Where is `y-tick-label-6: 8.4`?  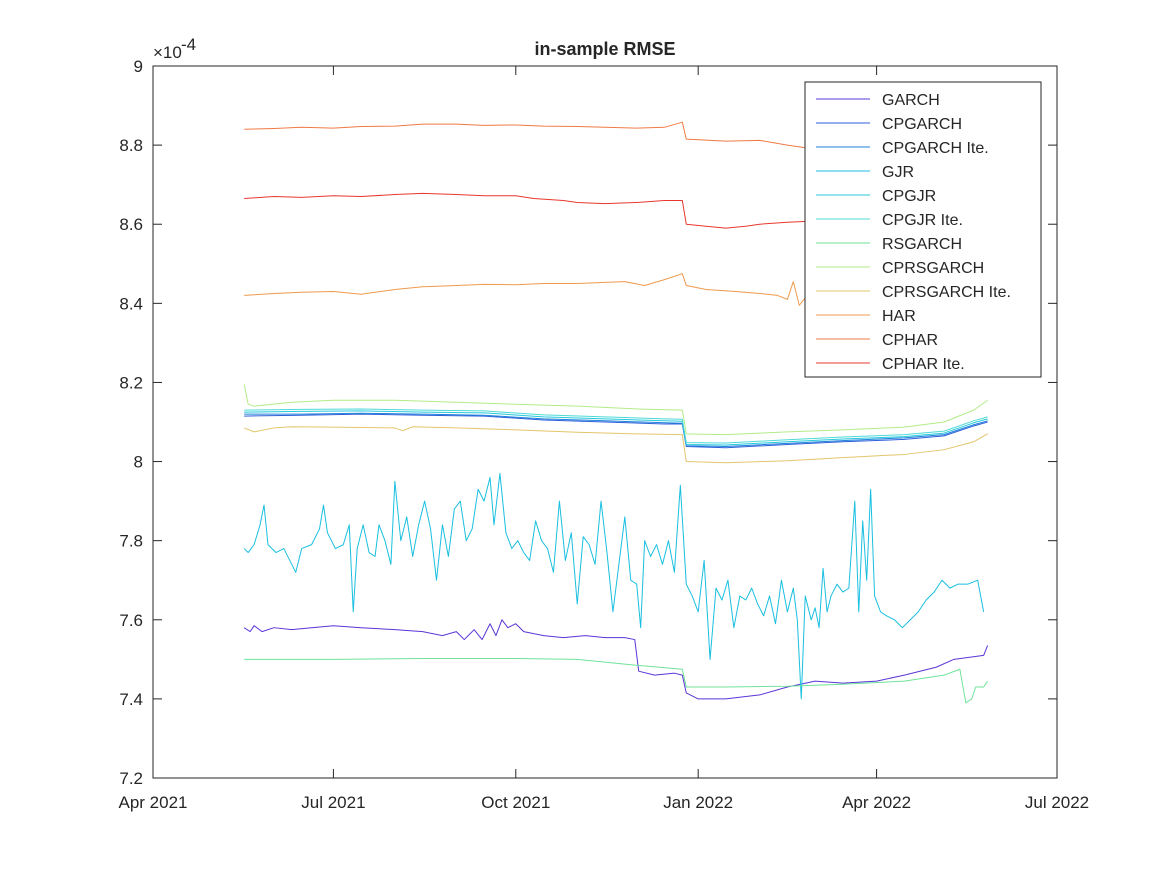
y-tick-label-6: 8.4 is located at coordinates (131, 303).